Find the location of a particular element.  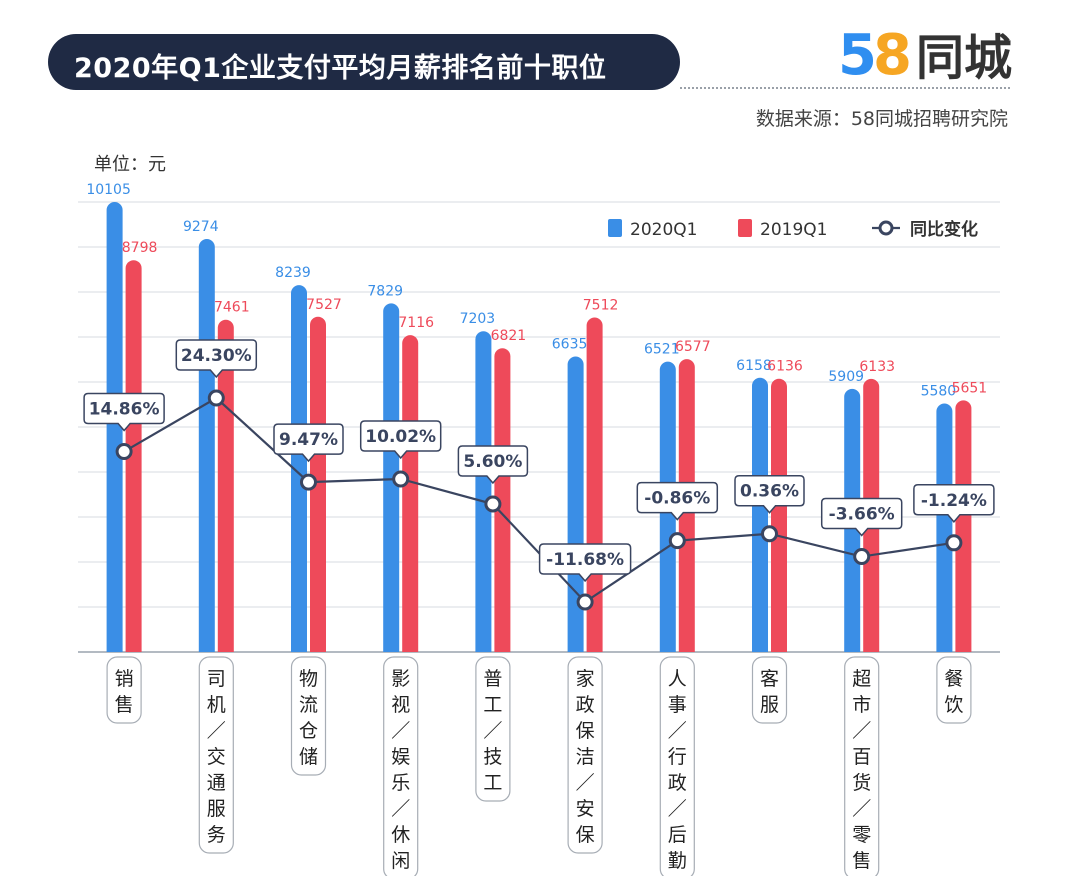

category-label: 家政保洁／安保 is located at coordinates (585, 757).